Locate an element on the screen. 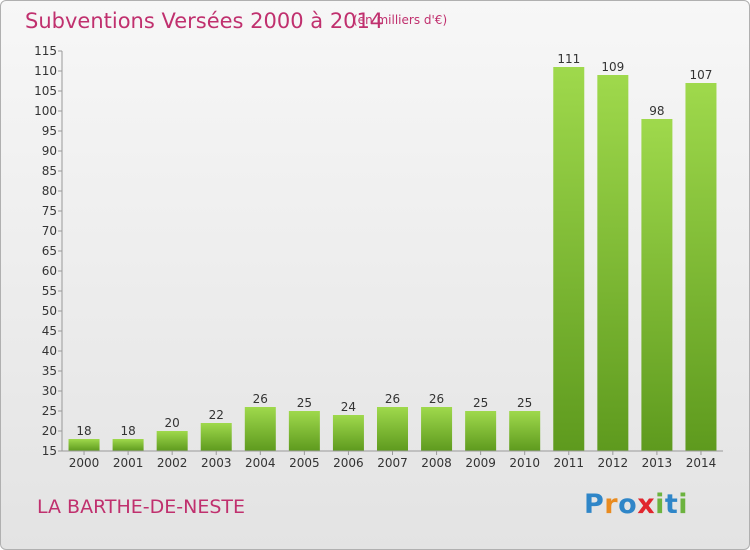 The image size is (750, 550). proxiti-logo: Proxiti is located at coordinates (636, 504).